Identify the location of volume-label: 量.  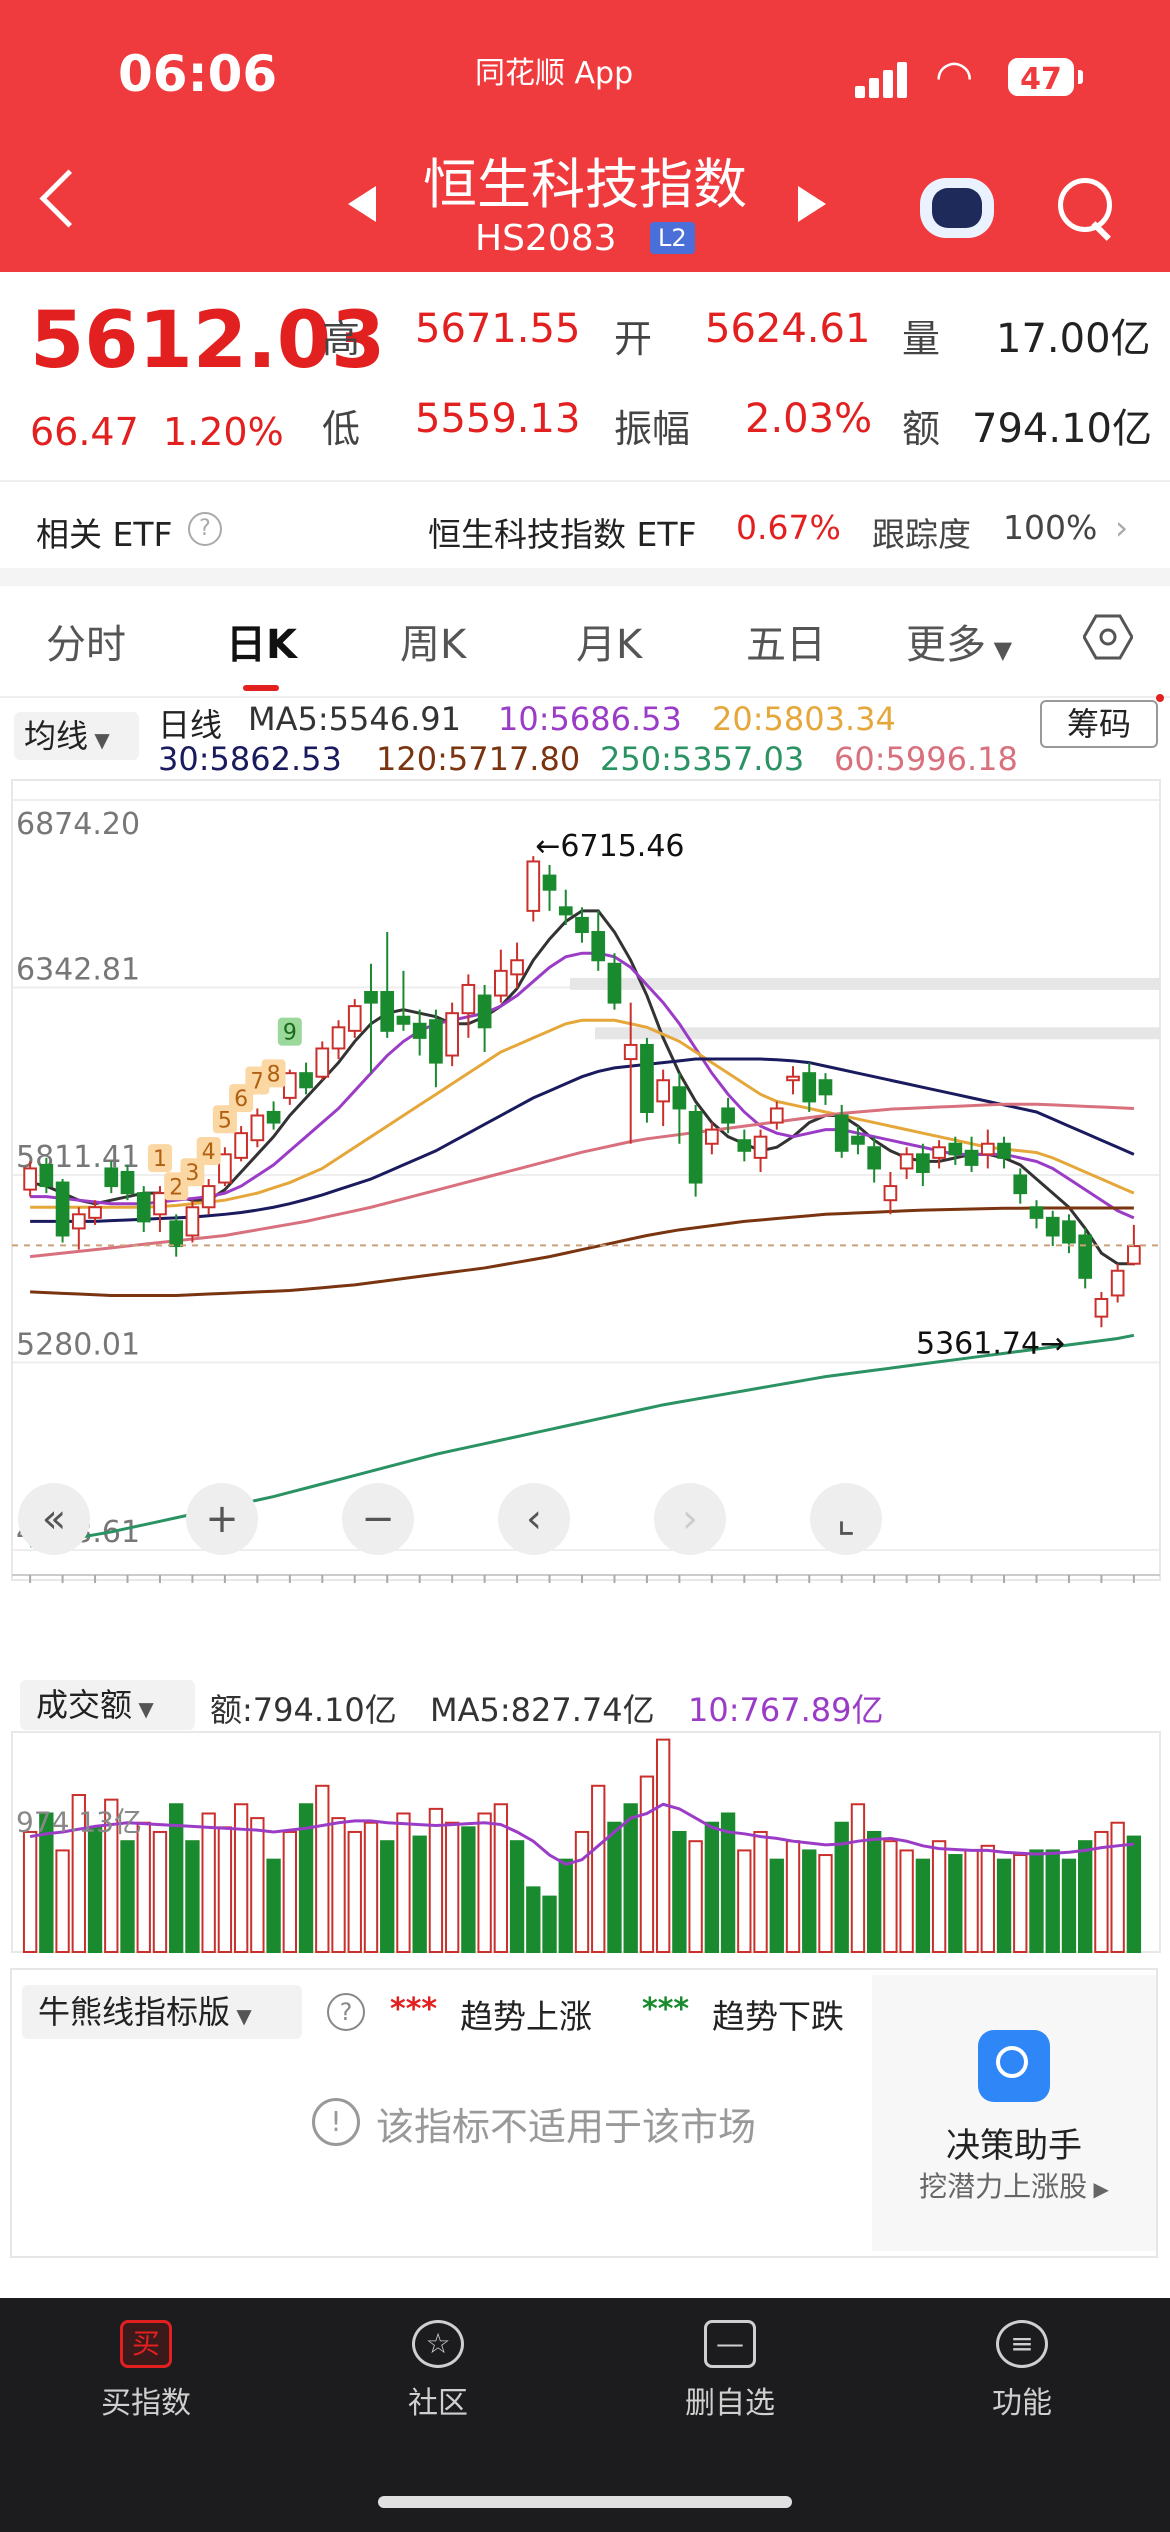
(921, 339).